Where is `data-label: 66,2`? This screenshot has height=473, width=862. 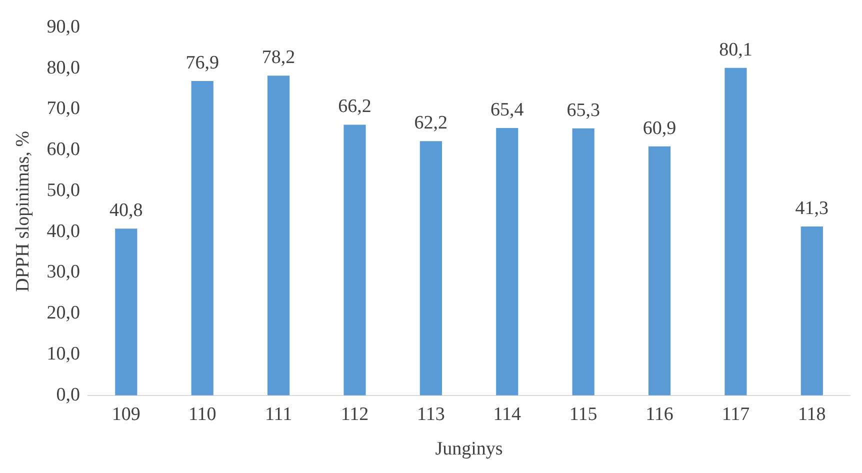 data-label: 66,2 is located at coordinates (355, 107).